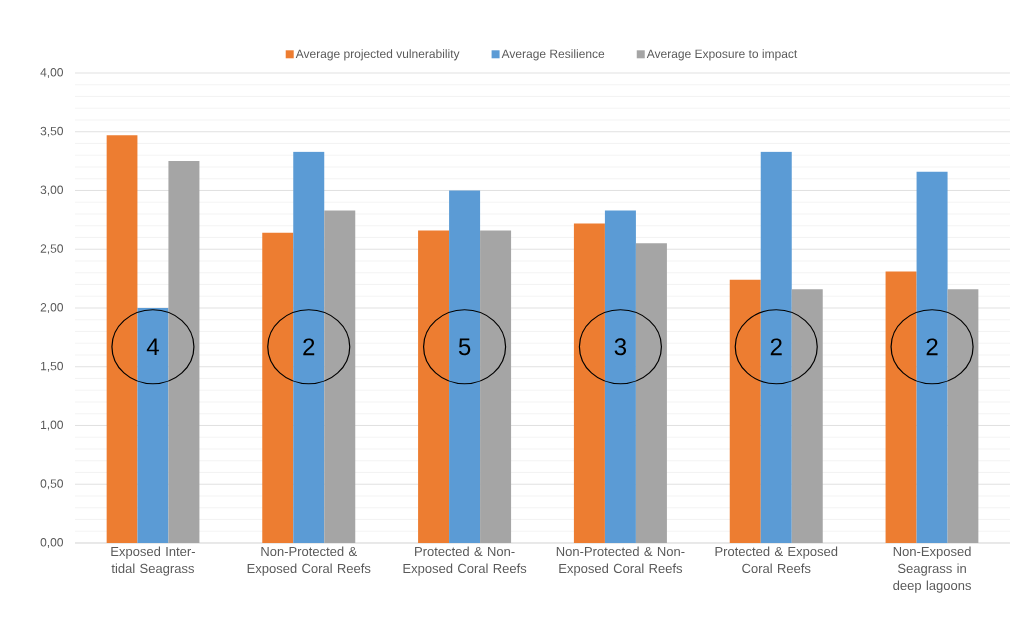 This screenshot has height=626, width=1021. I want to click on y-tick-label: 0,50, so click(52, 484).